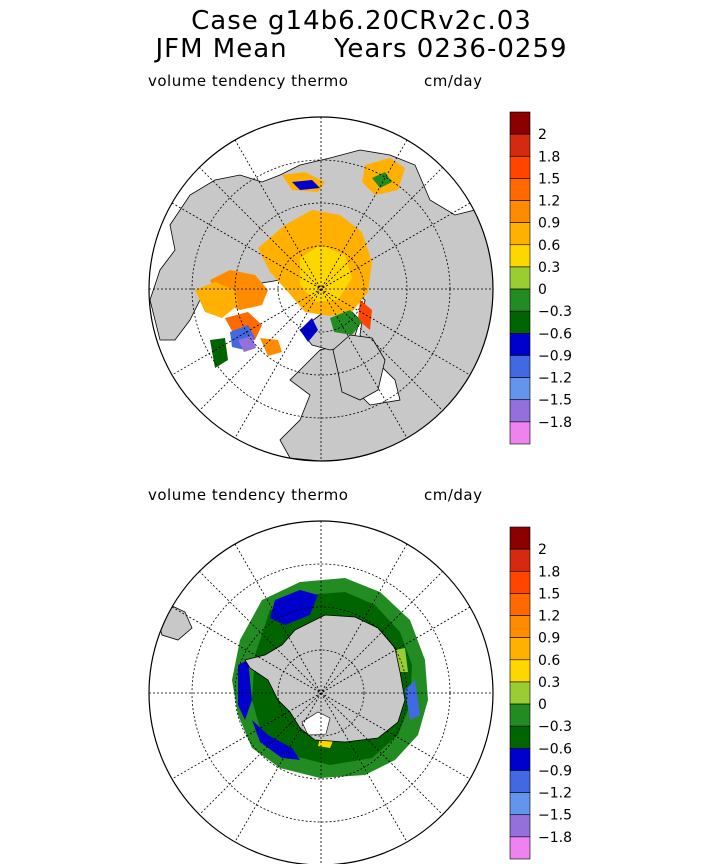 The image size is (723, 864). Describe the element at coordinates (542, 550) in the screenshot. I see `south-colorbar-tick-label: 2` at that location.